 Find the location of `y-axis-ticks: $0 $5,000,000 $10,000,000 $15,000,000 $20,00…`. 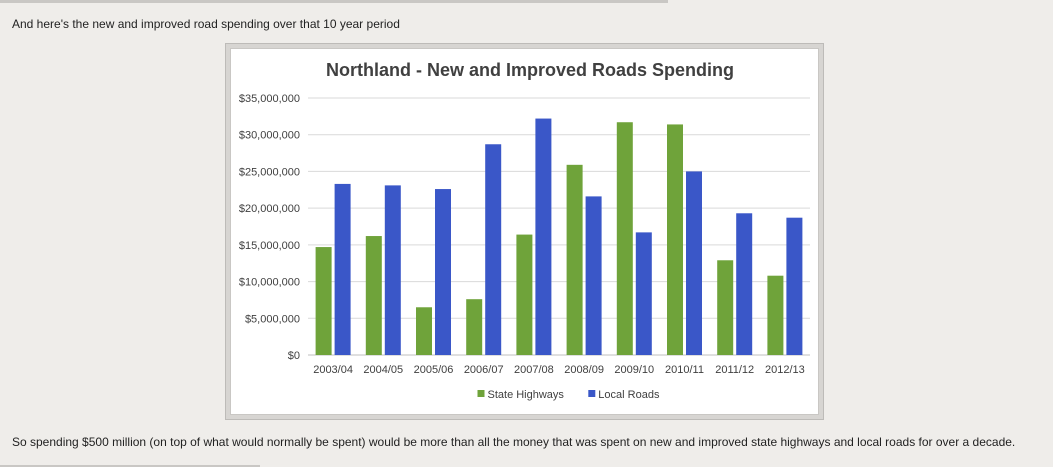

y-axis-ticks: $0 $5,000,000 $10,000,000 $15,000,000 $20,00… is located at coordinates (269, 227).